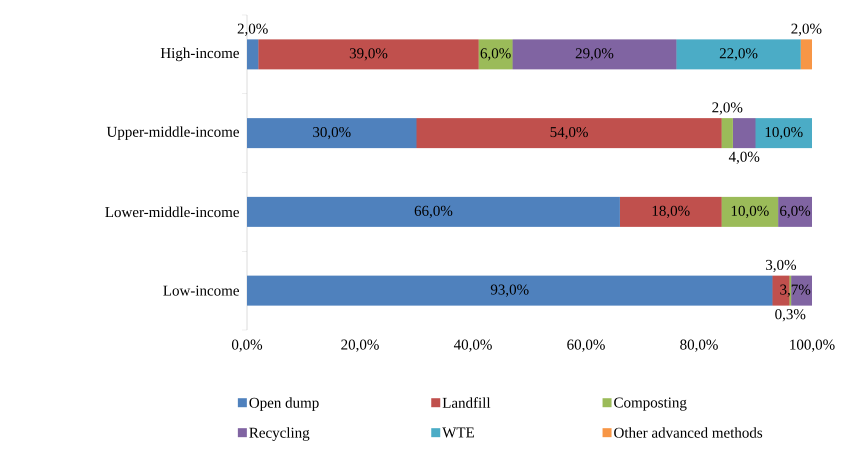  Describe the element at coordinates (172, 133) in the screenshot. I see `y-tick-label: Upper-middle-income` at that location.